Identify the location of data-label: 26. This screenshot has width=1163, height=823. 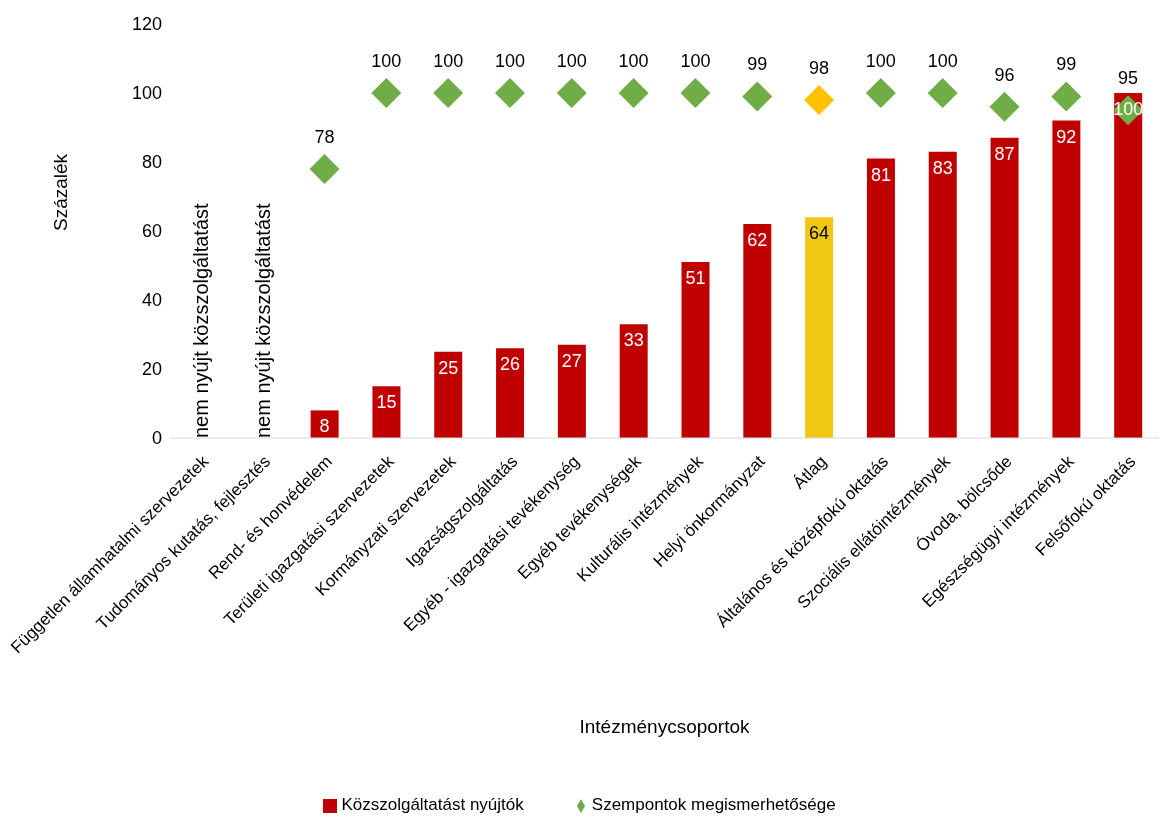
(510, 364).